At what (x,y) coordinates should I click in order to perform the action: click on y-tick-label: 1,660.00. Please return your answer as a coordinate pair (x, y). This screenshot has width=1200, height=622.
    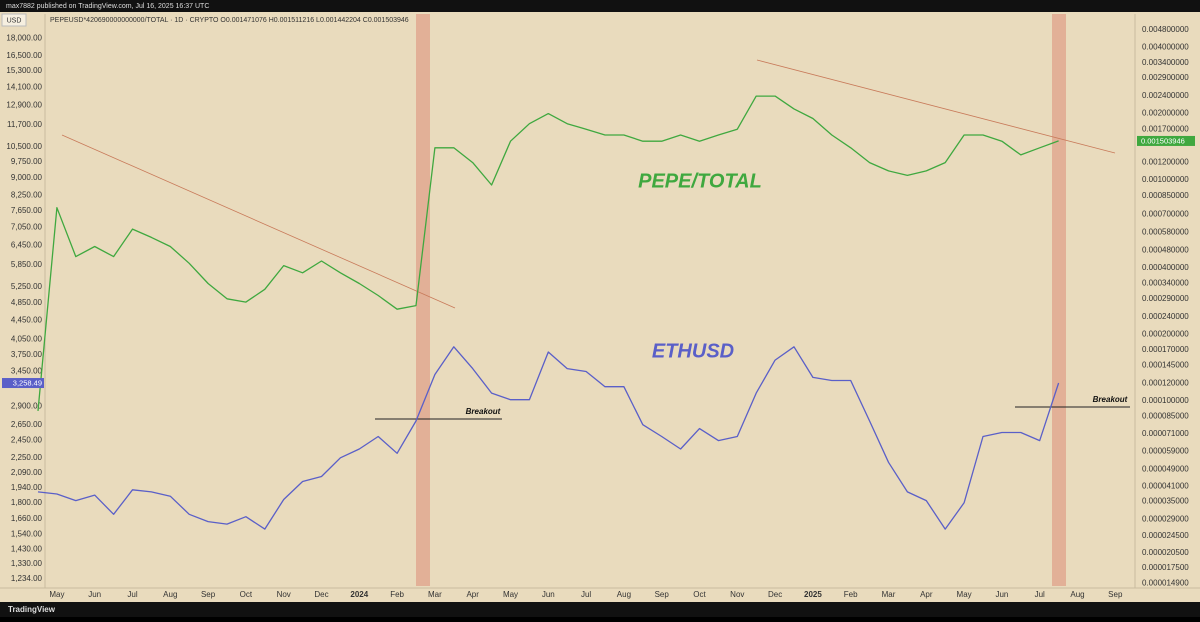
    Looking at the image, I should click on (27, 518).